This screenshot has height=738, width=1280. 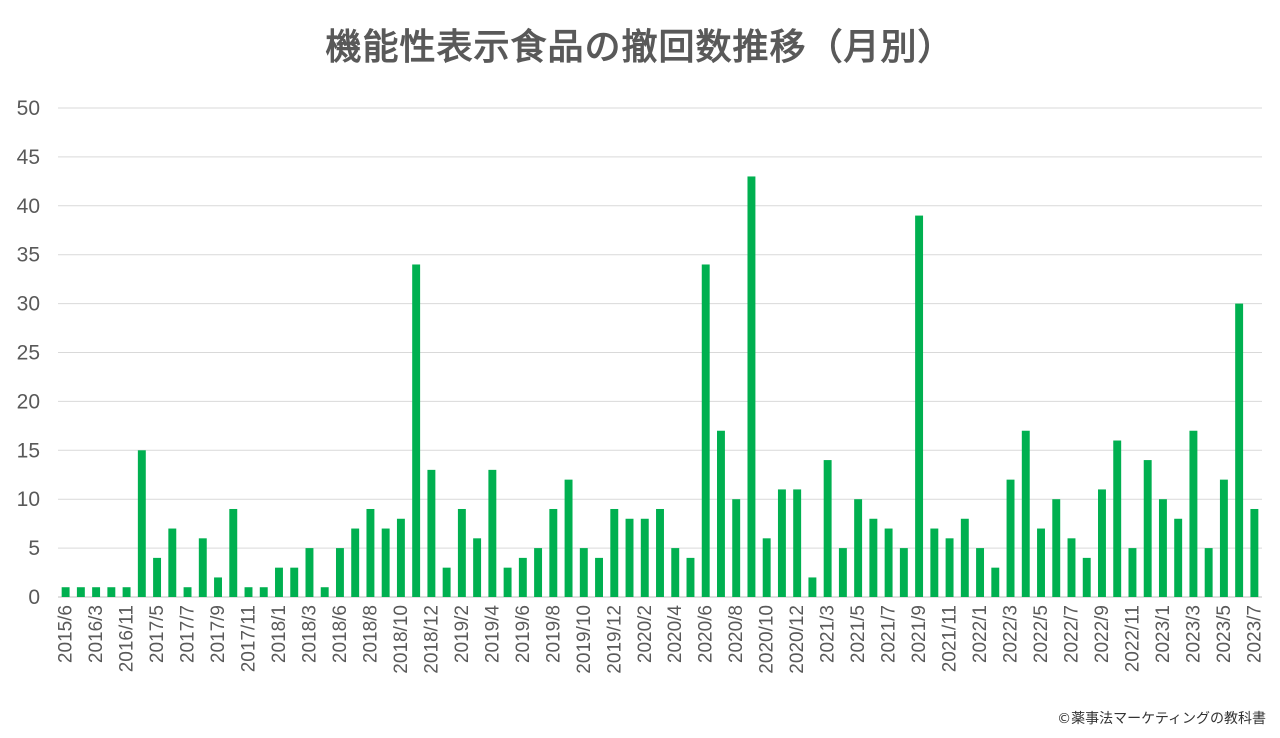 What do you see at coordinates (858, 634) in the screenshot?
I see `x-tick-label: 2021/5` at bounding box center [858, 634].